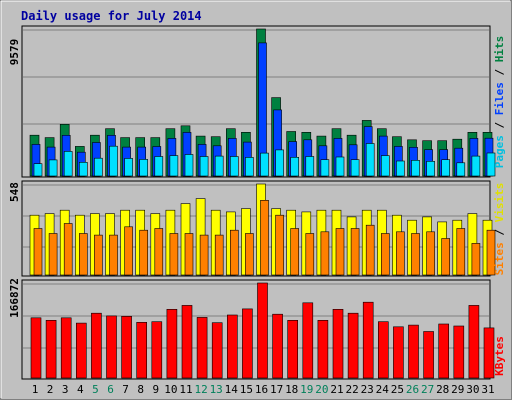  Describe the element at coordinates (155, 389) in the screenshot. I see `x-tick-label-9: 9` at that location.